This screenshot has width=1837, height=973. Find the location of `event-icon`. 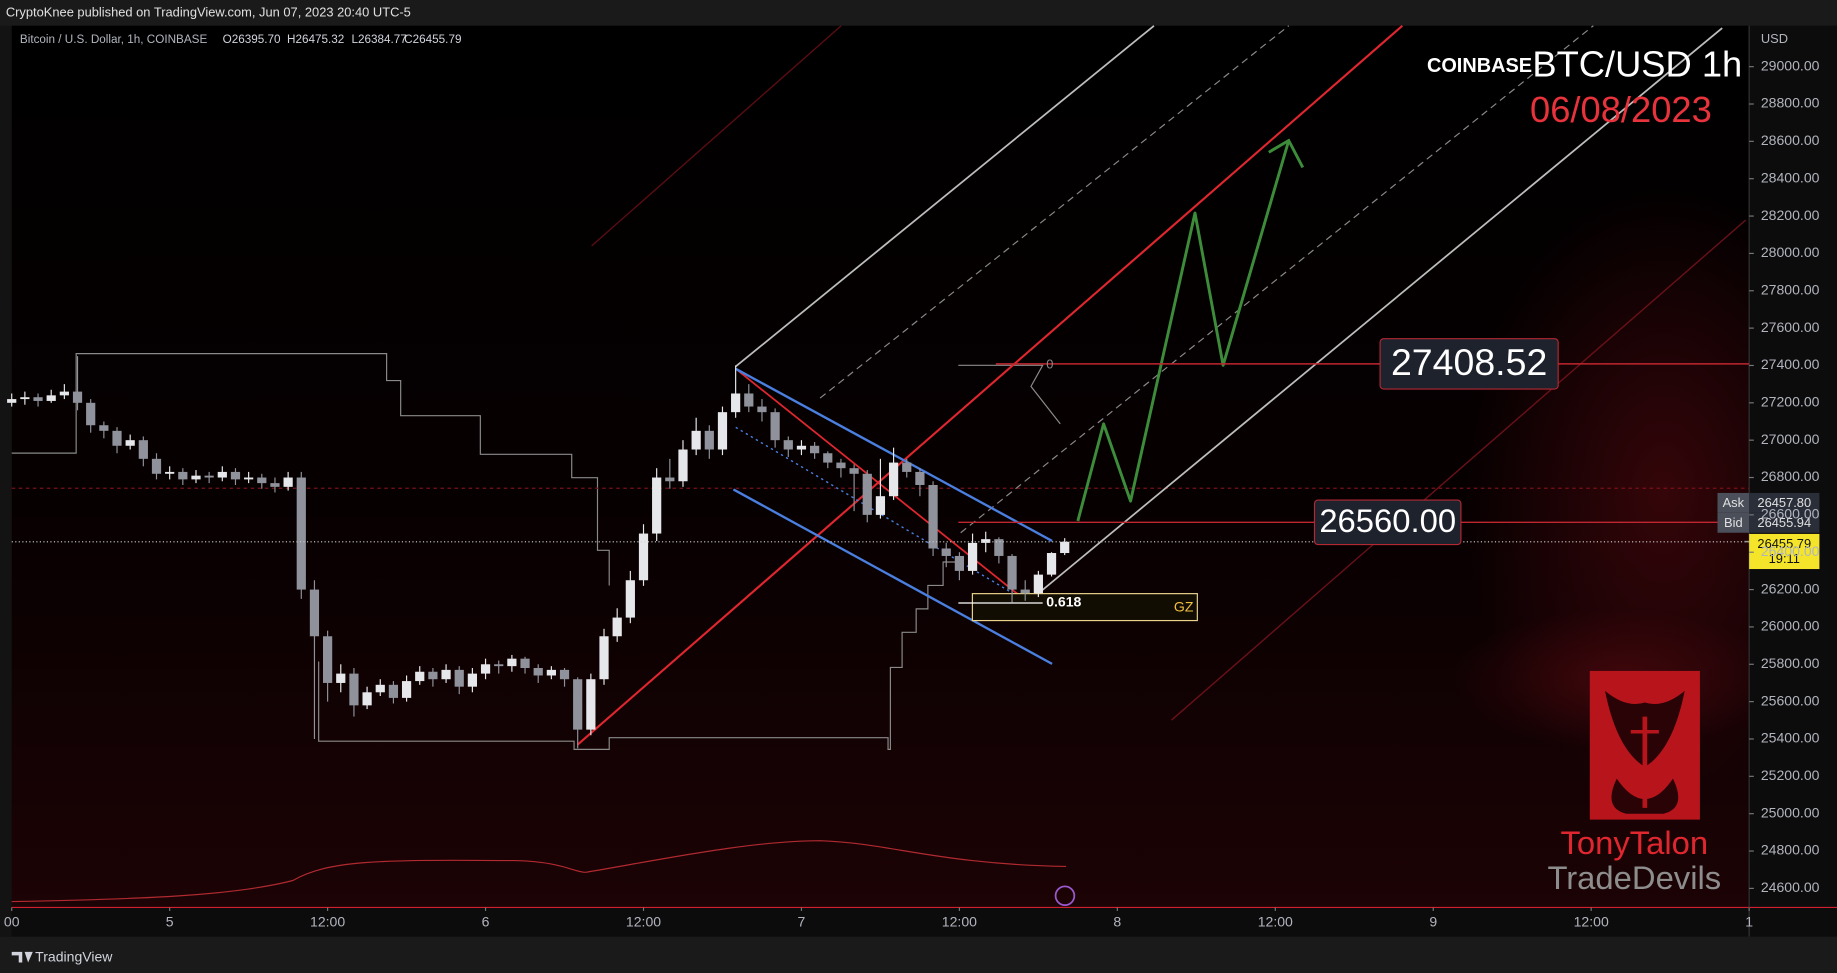

event-icon is located at coordinates (1065, 895).